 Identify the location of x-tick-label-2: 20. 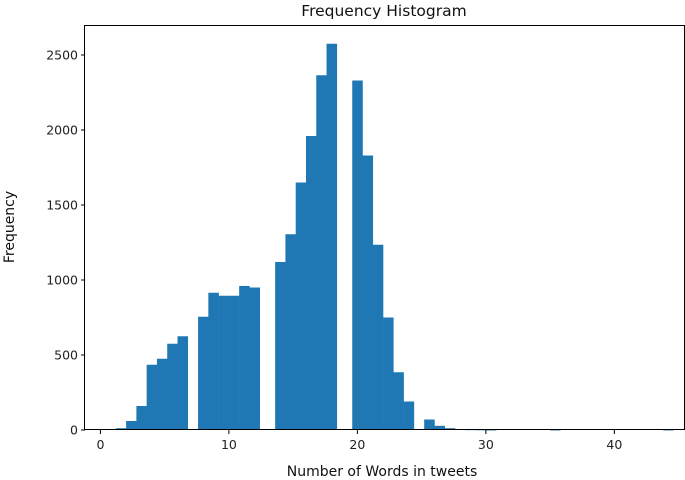
(357, 444).